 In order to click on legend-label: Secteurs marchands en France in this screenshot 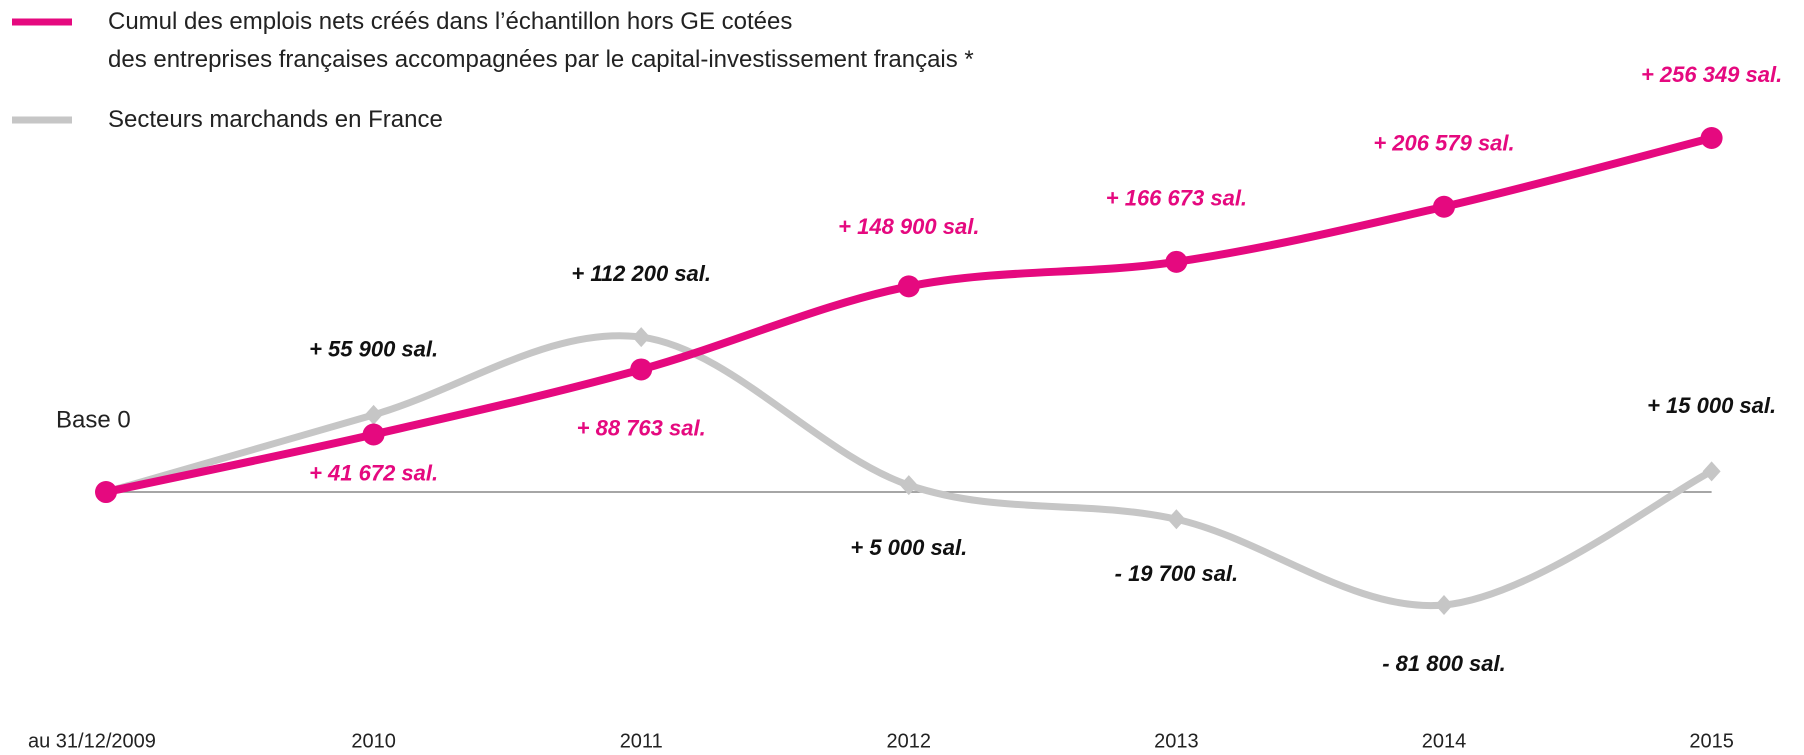, I will do `click(275, 119)`.